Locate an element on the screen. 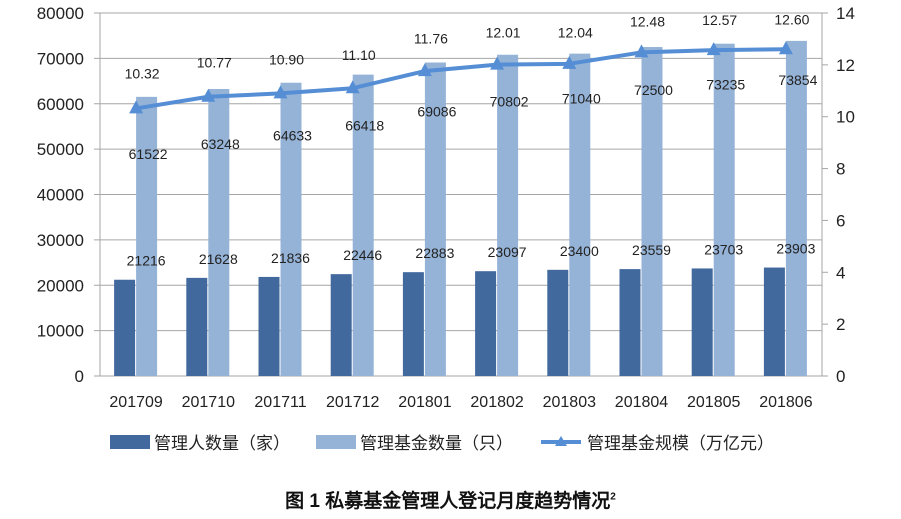 The width and height of the screenshot is (901, 519). legend-label-managers: 管理人数量（家） is located at coordinates (222, 443).